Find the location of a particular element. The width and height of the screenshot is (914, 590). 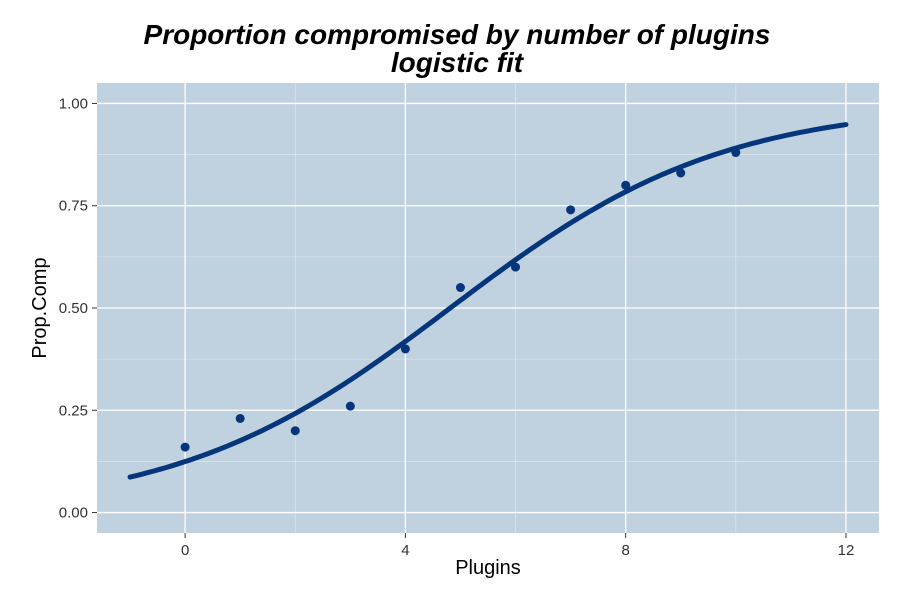

x-tick-label: 12 is located at coordinates (846, 550).